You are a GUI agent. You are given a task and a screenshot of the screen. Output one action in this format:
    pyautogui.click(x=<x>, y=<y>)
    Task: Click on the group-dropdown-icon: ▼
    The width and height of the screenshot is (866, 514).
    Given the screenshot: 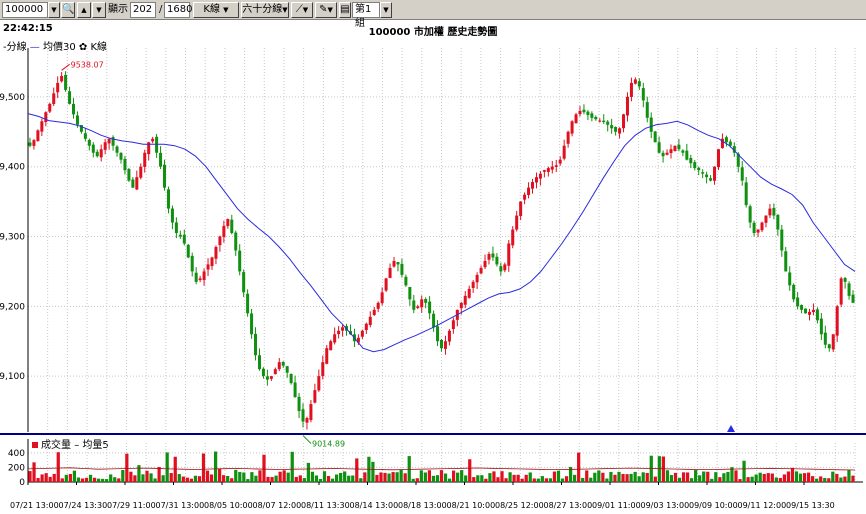 What is the action you would take?
    pyautogui.click(x=386, y=10)
    